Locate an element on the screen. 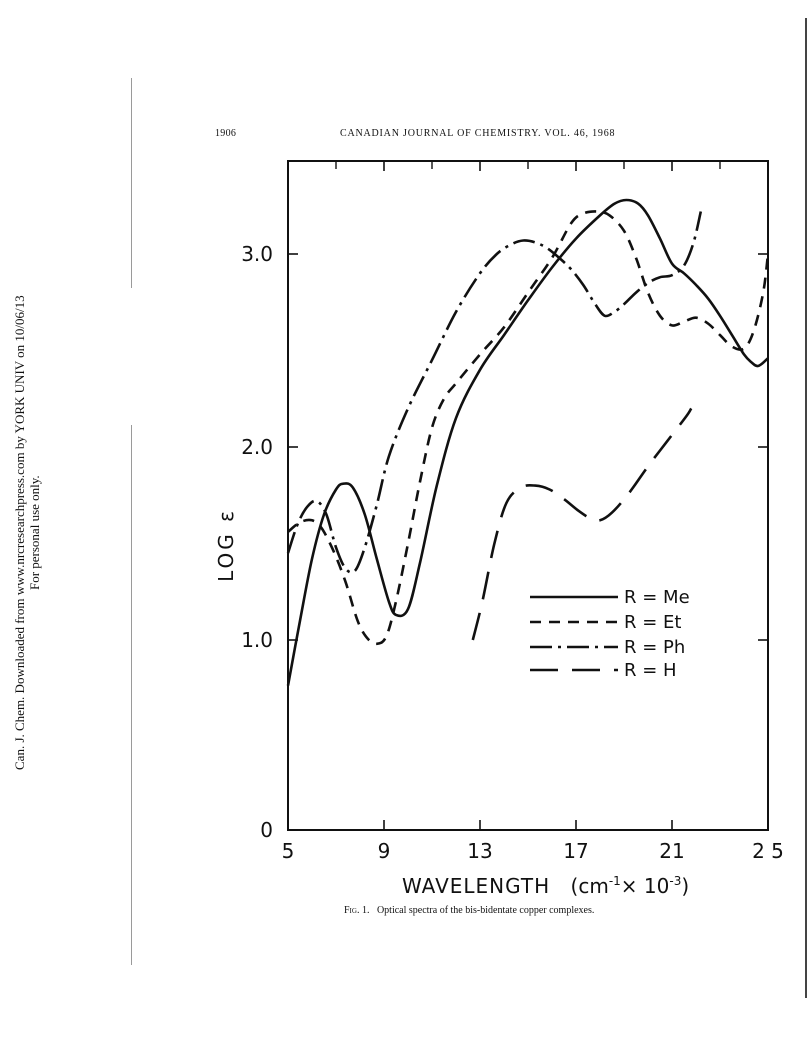  x-axis-units-exp2: -3 is located at coordinates (675, 881).